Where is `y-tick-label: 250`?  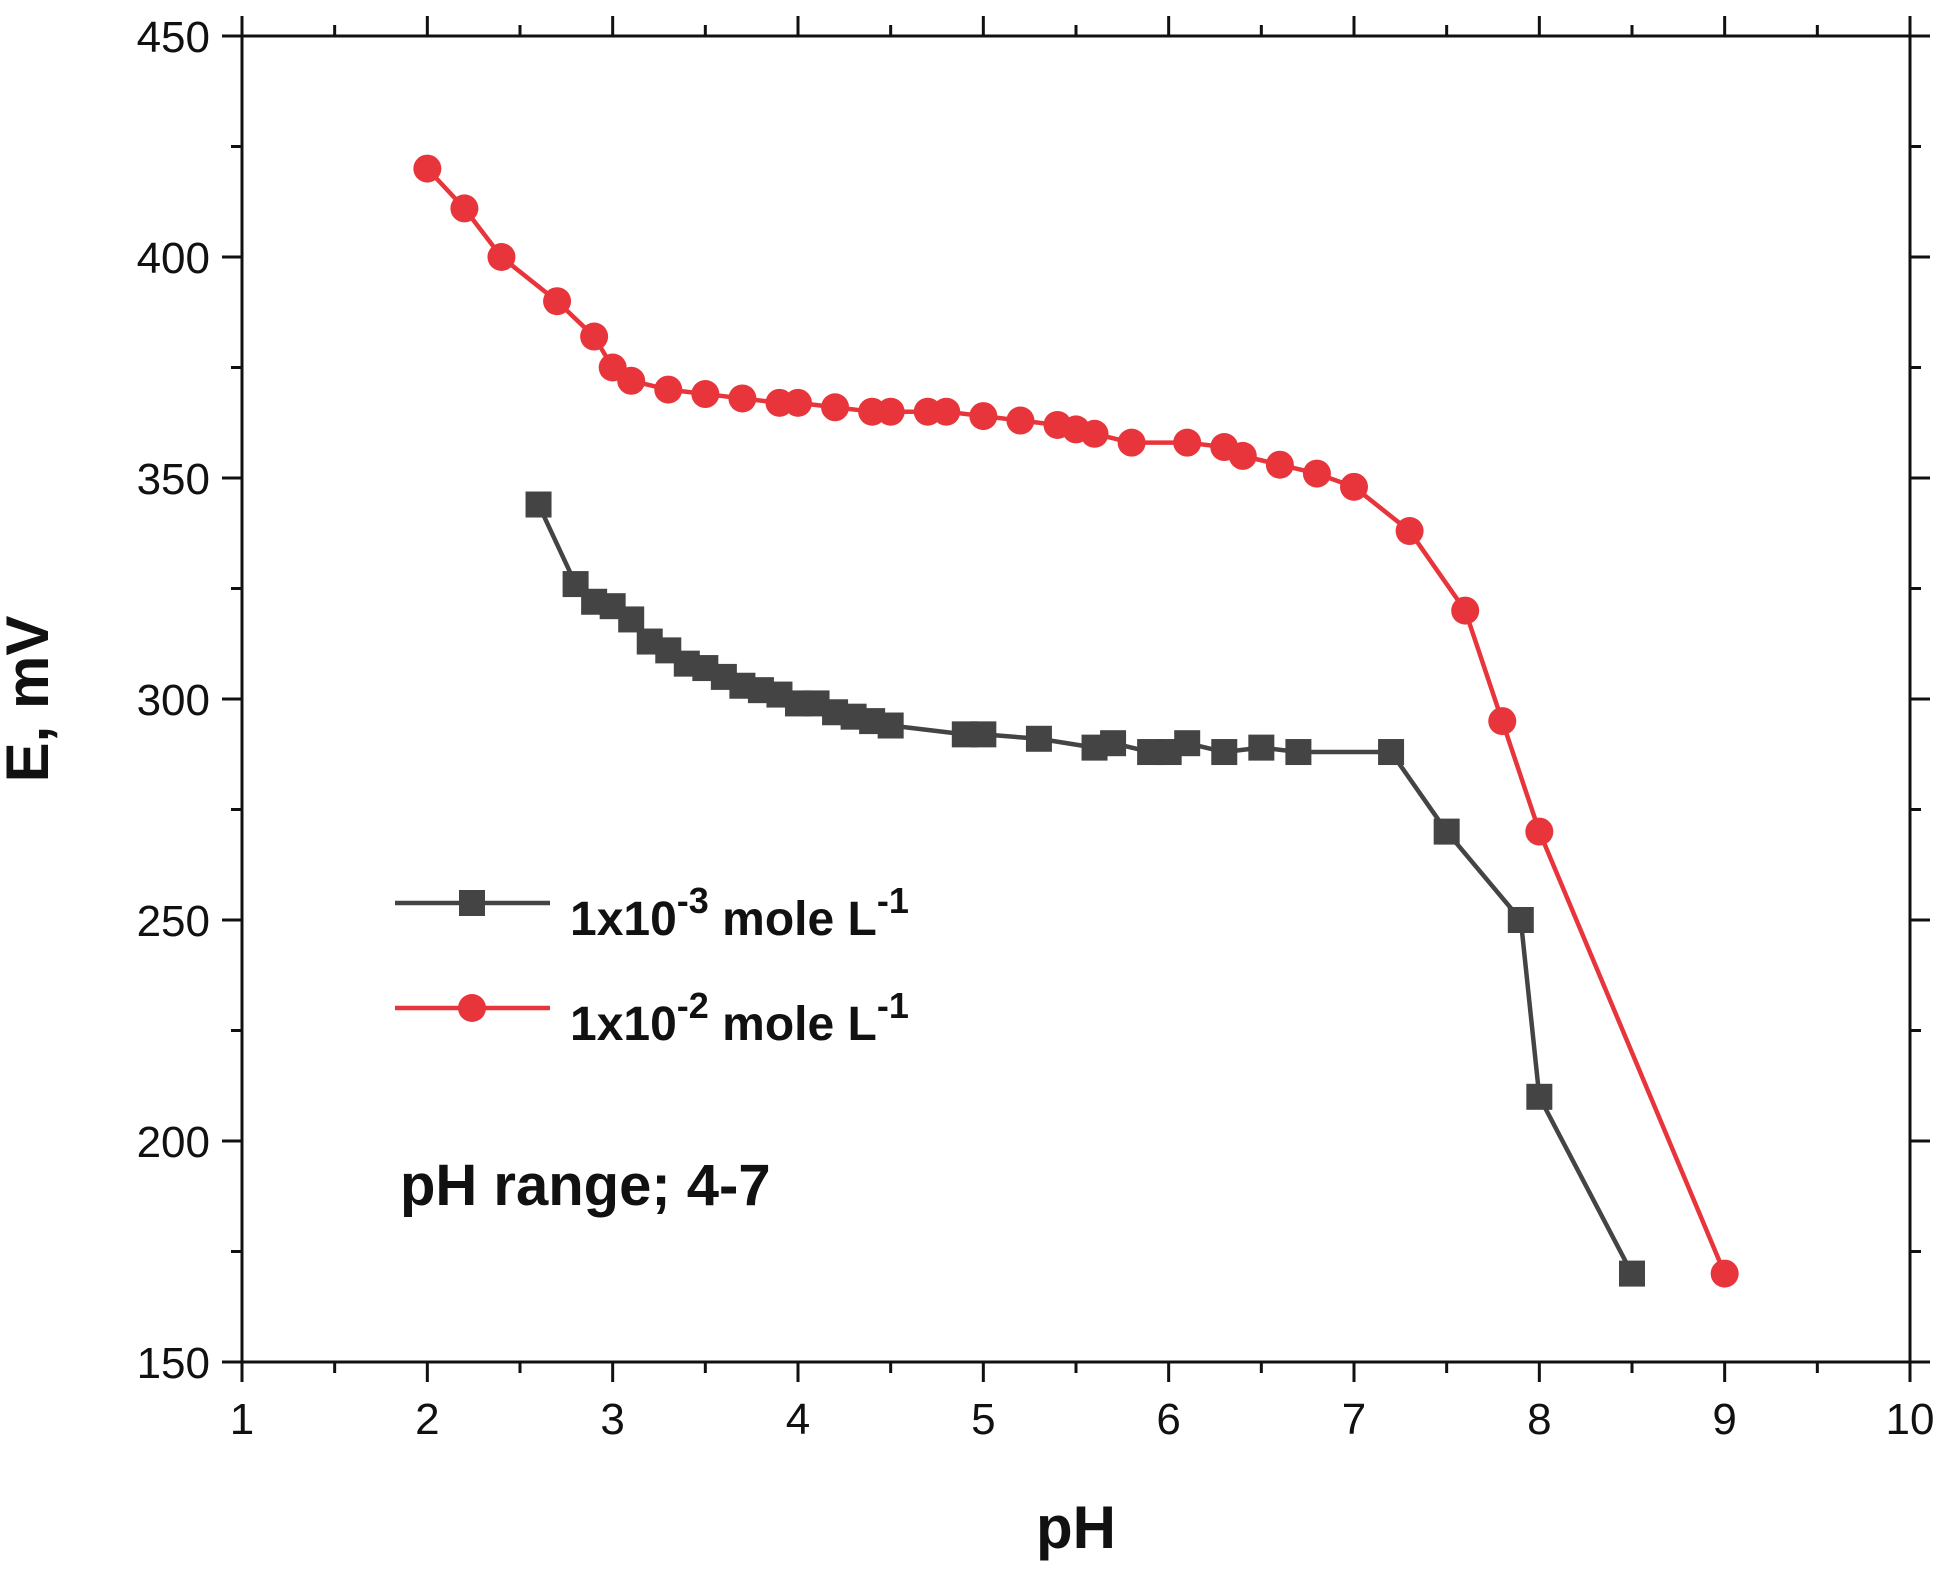
y-tick-label: 250 is located at coordinates (173, 921).